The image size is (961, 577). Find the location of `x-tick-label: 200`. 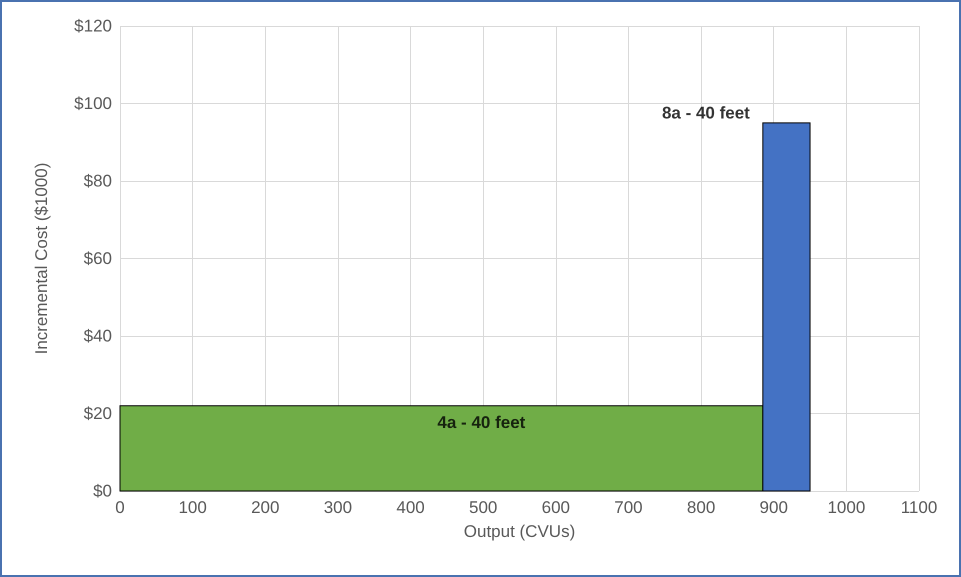

x-tick-label: 200 is located at coordinates (265, 507).